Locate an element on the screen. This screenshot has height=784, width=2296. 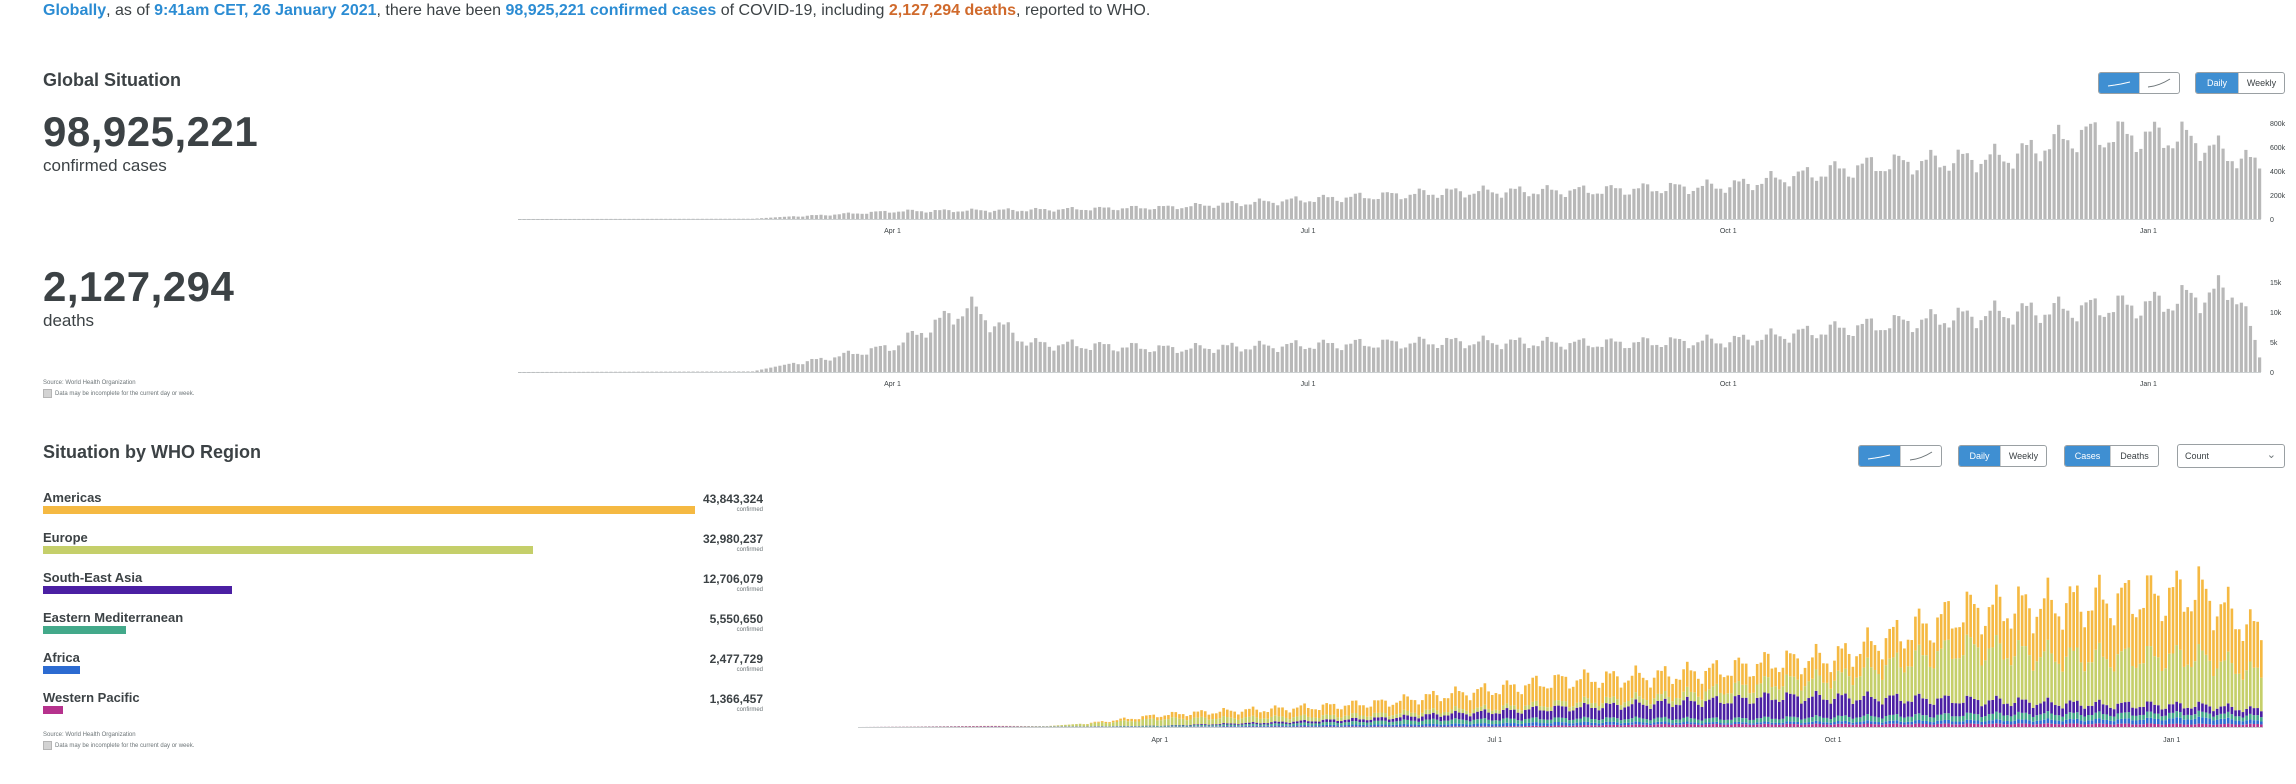
measure-select: Count ⌄ is located at coordinates (2231, 456).